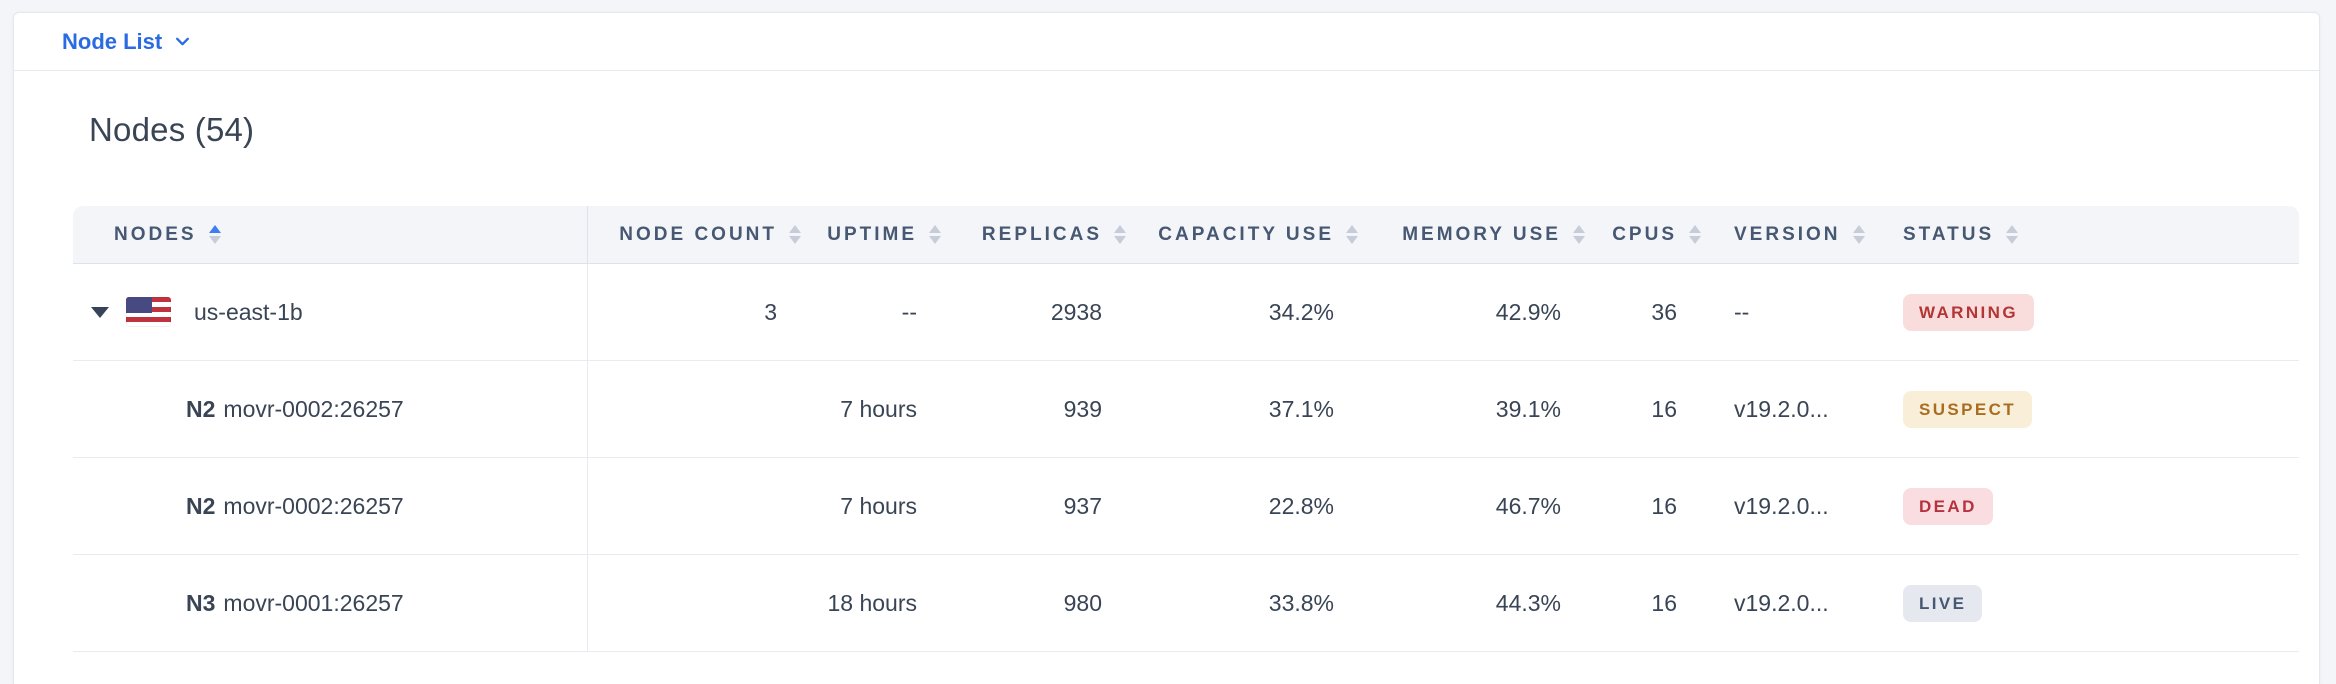  What do you see at coordinates (2097, 603) in the screenshot?
I see `status-cell: LIVE` at bounding box center [2097, 603].